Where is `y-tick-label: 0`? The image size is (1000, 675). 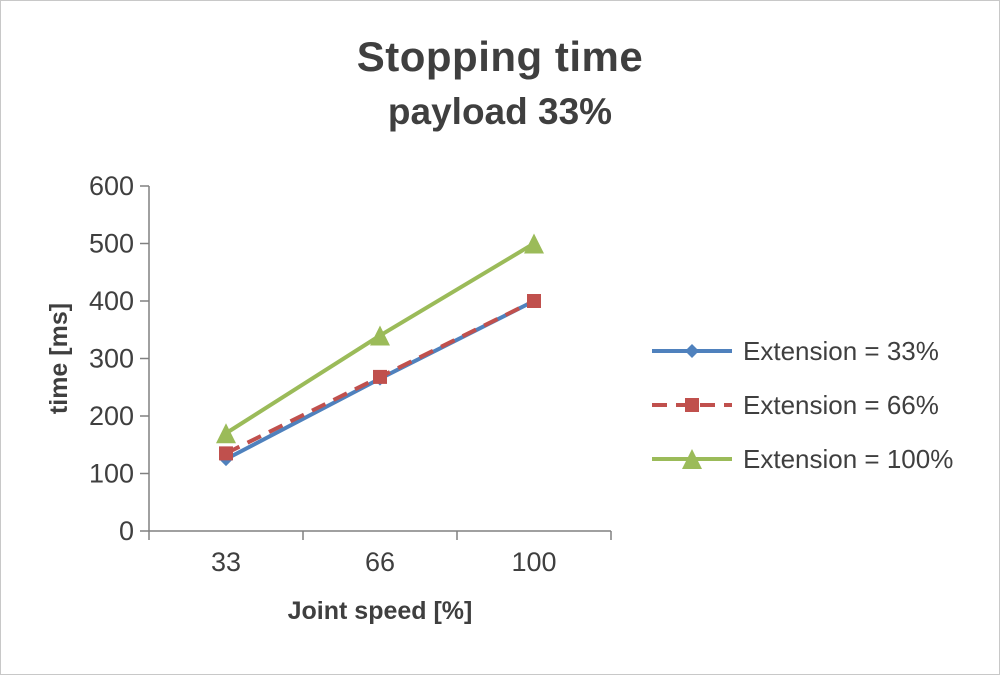 y-tick-label: 0 is located at coordinates (126, 531).